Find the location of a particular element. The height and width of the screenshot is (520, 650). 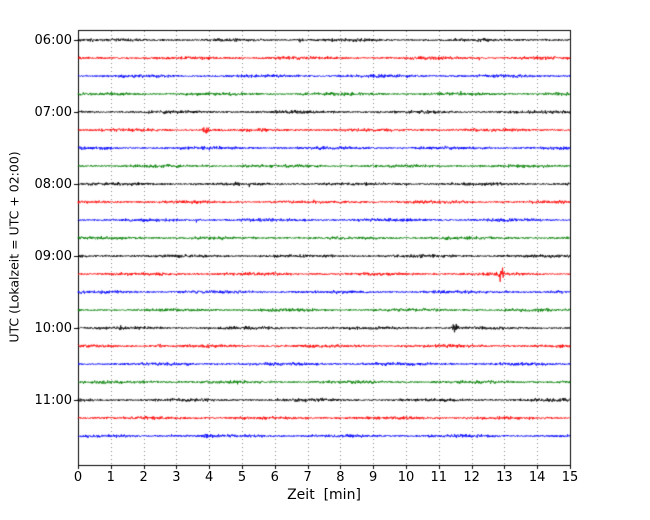

x-tick-label: 3 is located at coordinates (176, 477).